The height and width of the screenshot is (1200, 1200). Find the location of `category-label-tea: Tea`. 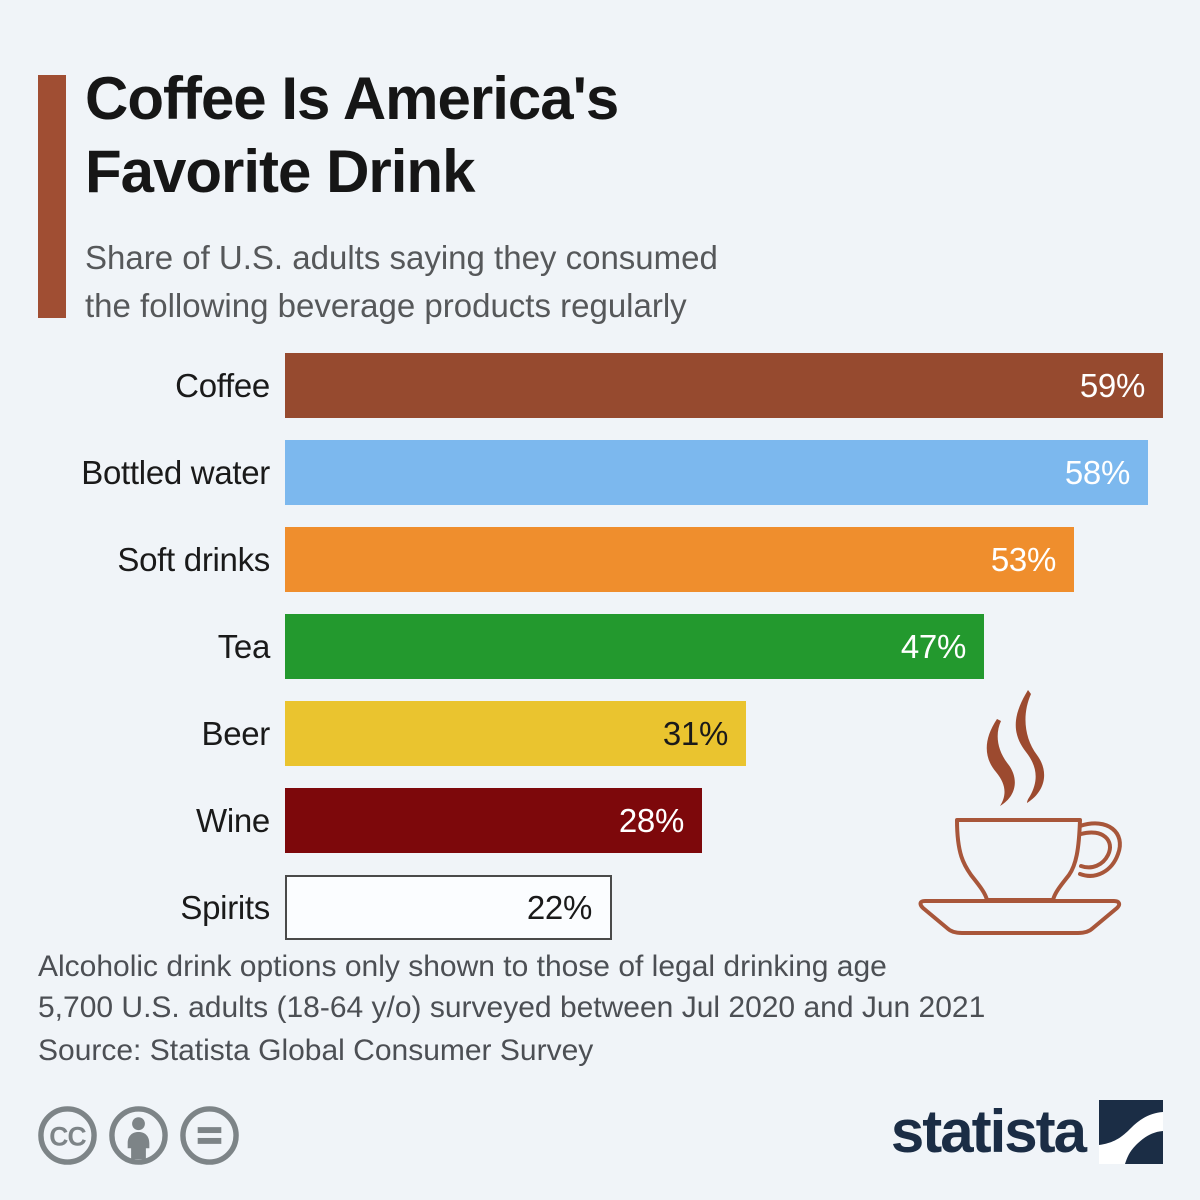

category-label-tea: Tea is located at coordinates (244, 646).